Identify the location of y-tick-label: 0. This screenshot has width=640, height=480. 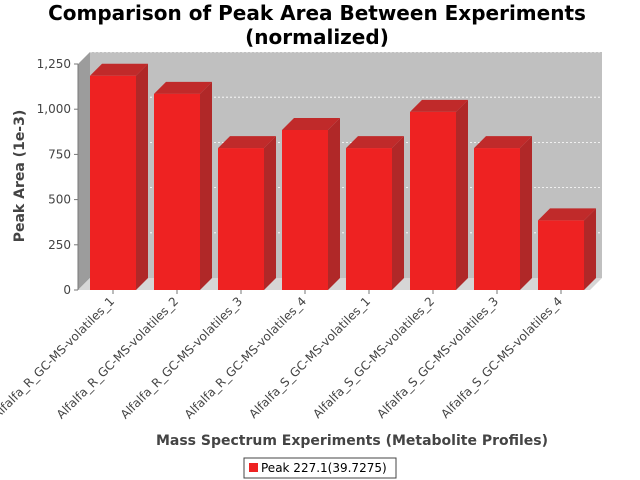
(67, 290).